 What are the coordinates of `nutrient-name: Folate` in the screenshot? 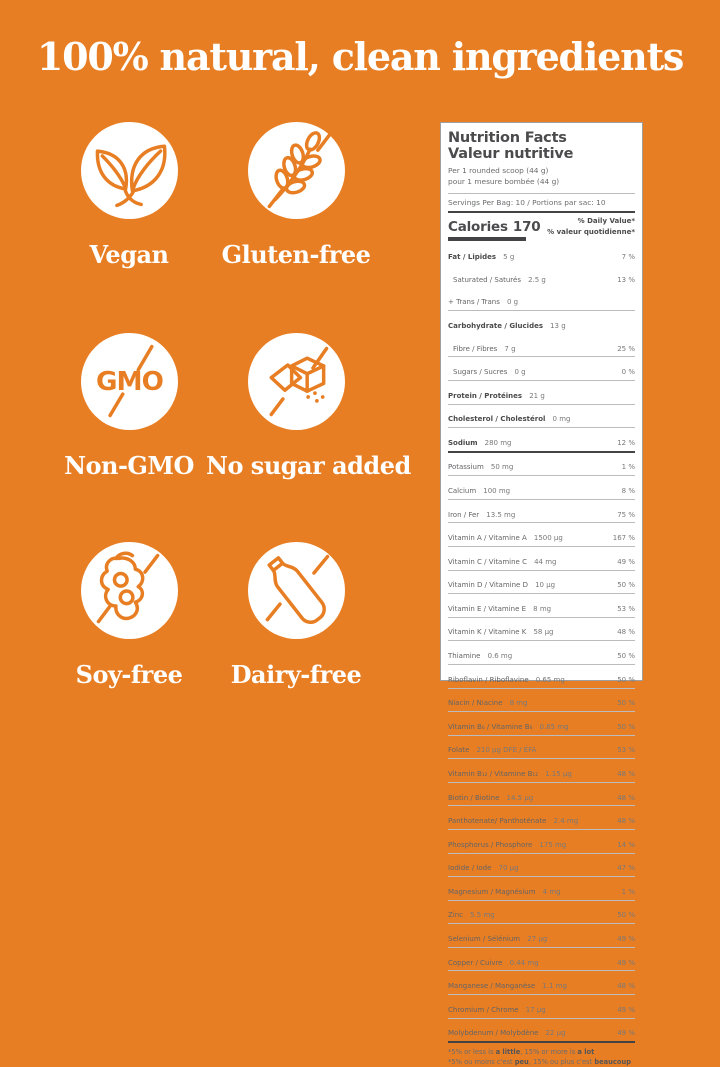 It's located at (459, 750).